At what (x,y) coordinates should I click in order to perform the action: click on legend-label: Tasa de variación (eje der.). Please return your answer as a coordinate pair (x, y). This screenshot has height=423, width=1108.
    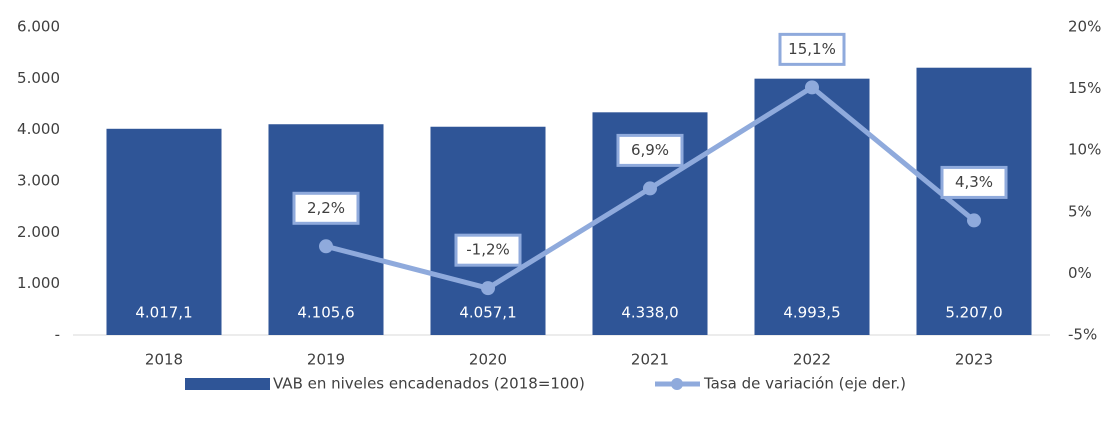
    Looking at the image, I should click on (804, 384).